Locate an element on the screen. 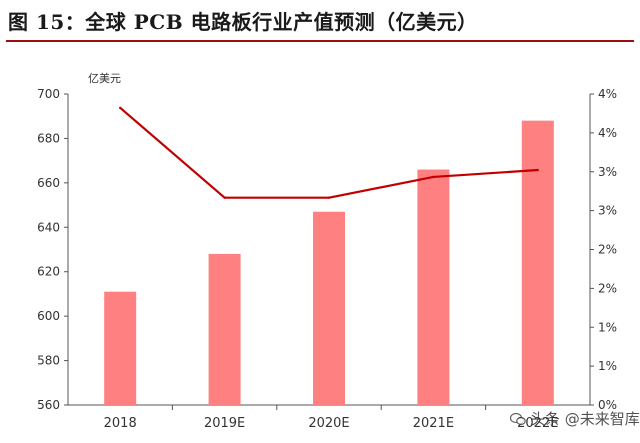 This screenshot has height=443, width=640. y-tick-label-left: 640 is located at coordinates (48, 227).